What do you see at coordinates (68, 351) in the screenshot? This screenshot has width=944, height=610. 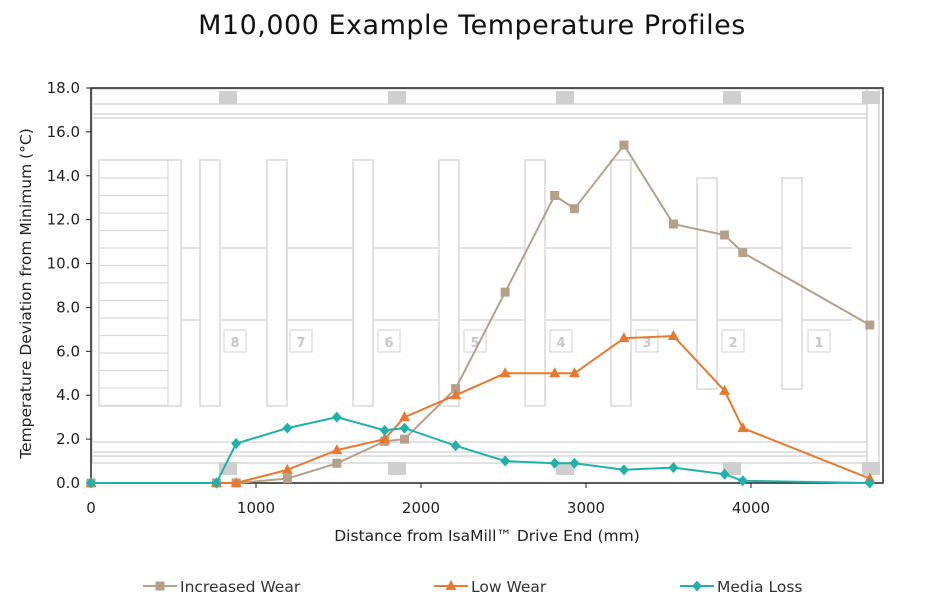 I see `y-tick-label: 6.0` at bounding box center [68, 351].